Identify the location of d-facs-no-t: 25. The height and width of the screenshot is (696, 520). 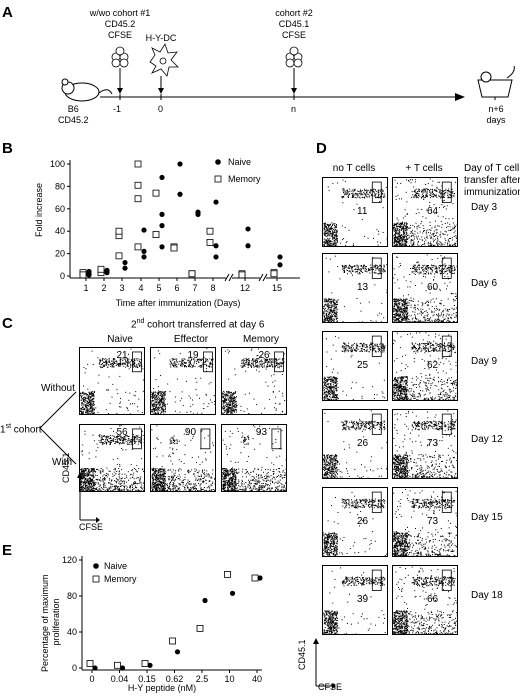
(355, 366).